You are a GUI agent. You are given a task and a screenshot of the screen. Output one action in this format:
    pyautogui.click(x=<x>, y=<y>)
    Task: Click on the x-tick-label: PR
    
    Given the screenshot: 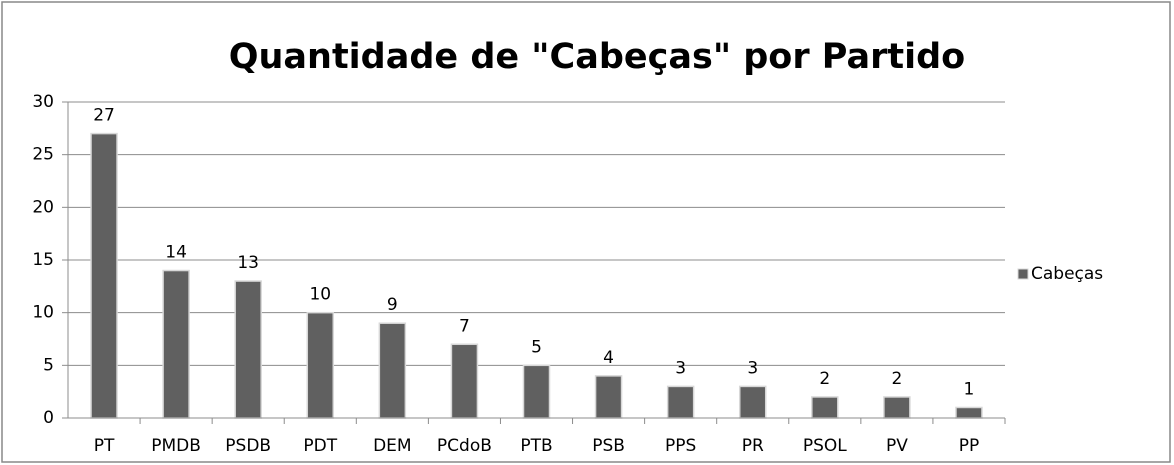 What is the action you would take?
    pyautogui.click(x=753, y=446)
    